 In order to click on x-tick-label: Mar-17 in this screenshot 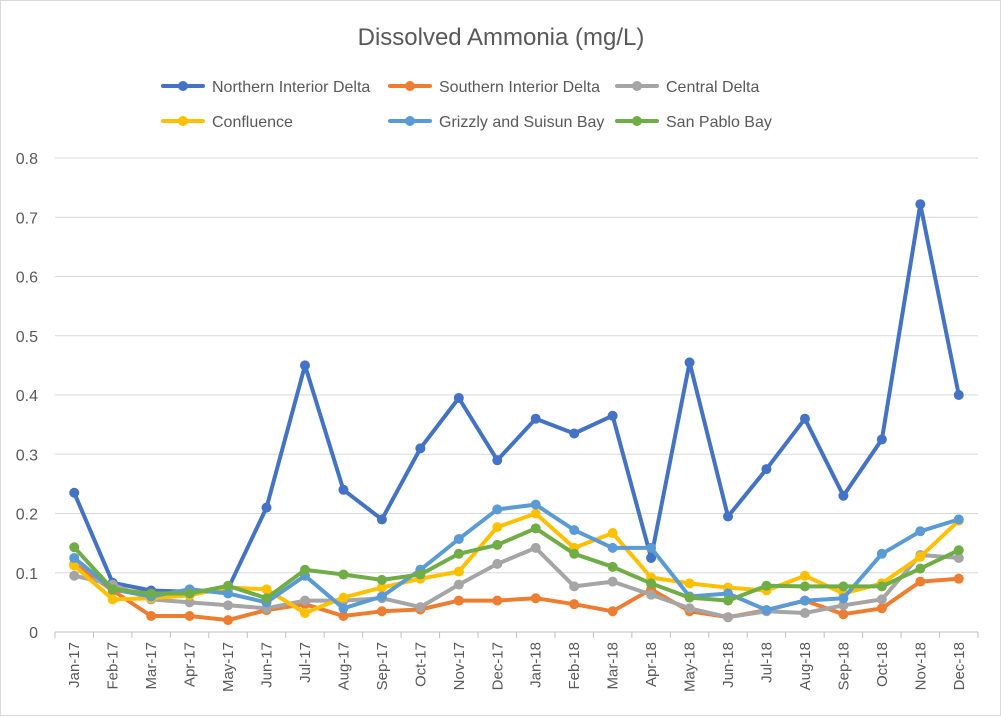, I will do `click(151, 666)`.